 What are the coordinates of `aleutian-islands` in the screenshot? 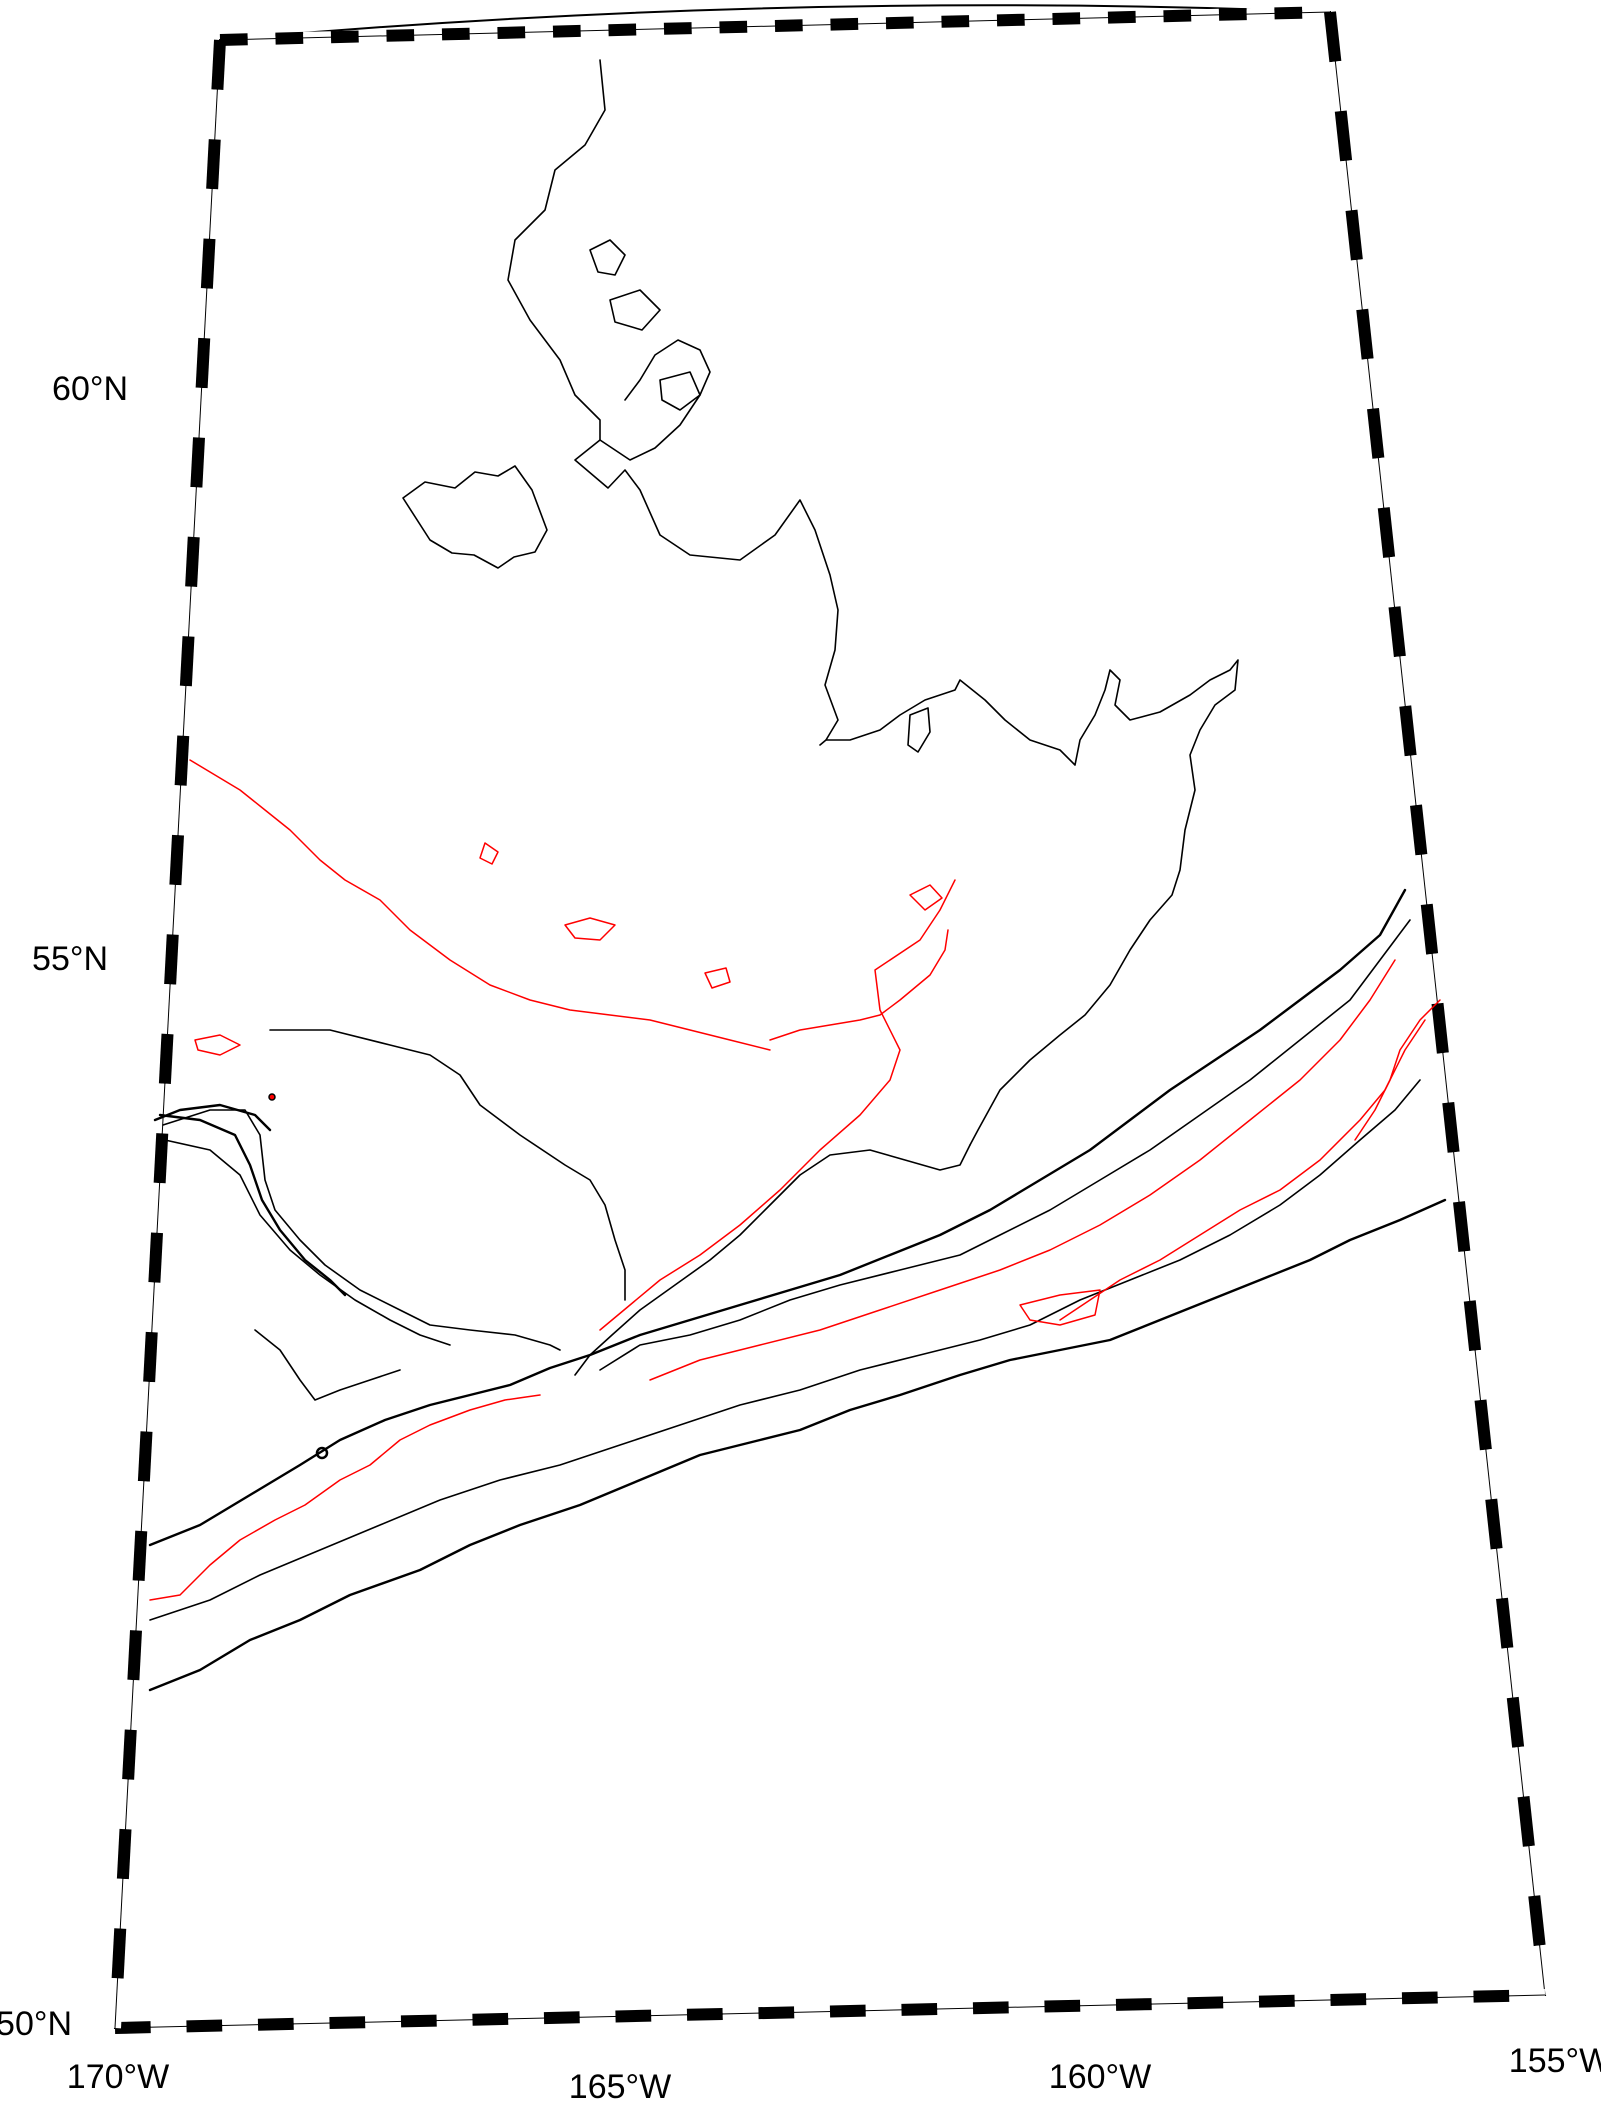 It's located at (1005, 1145).